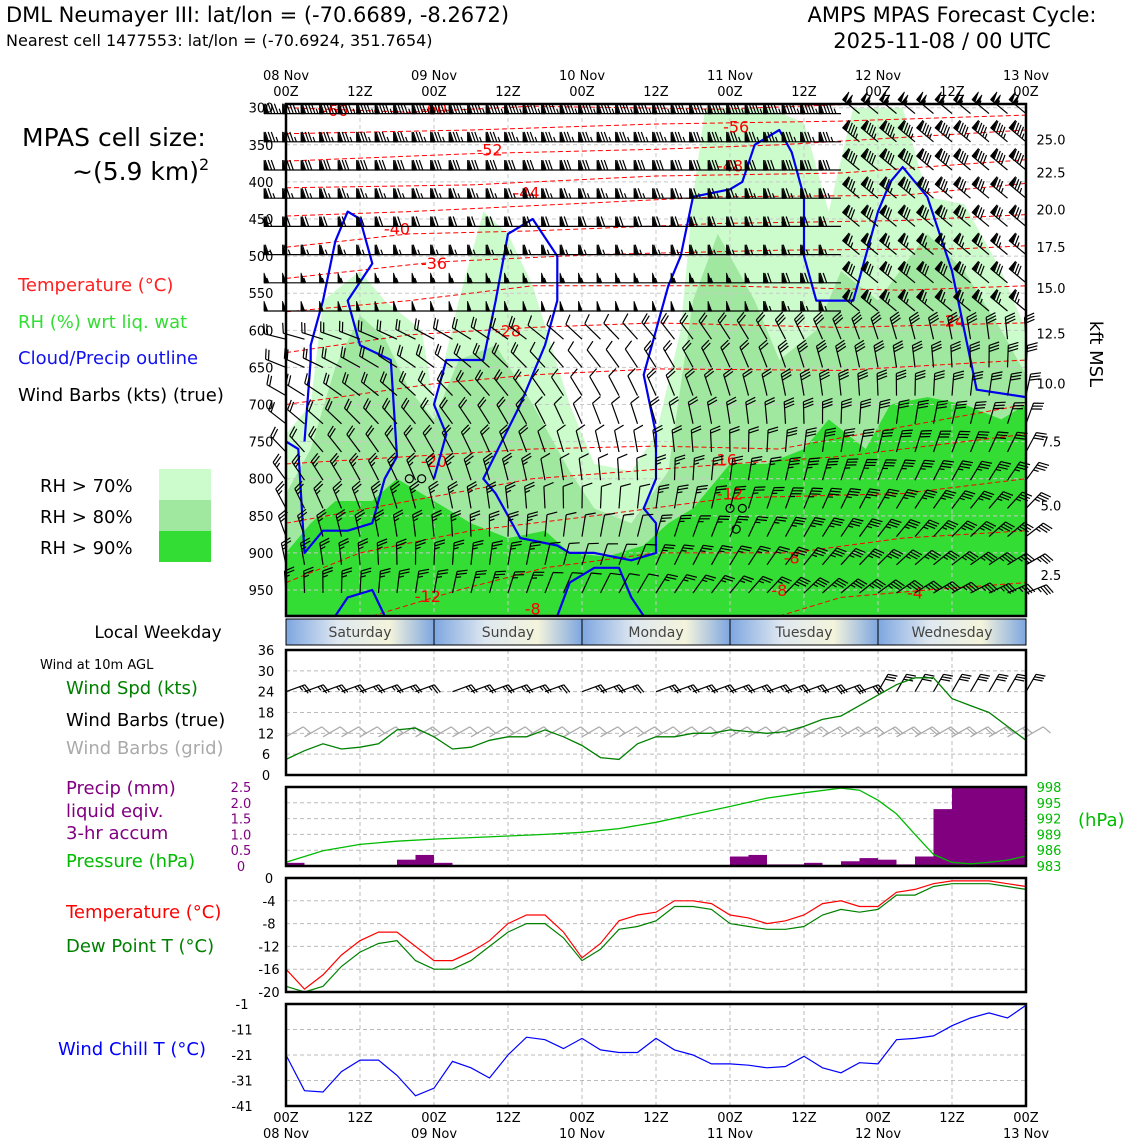  I want to click on legend-wind-barbs: Wind Barbs (kts) (true), so click(121, 395).